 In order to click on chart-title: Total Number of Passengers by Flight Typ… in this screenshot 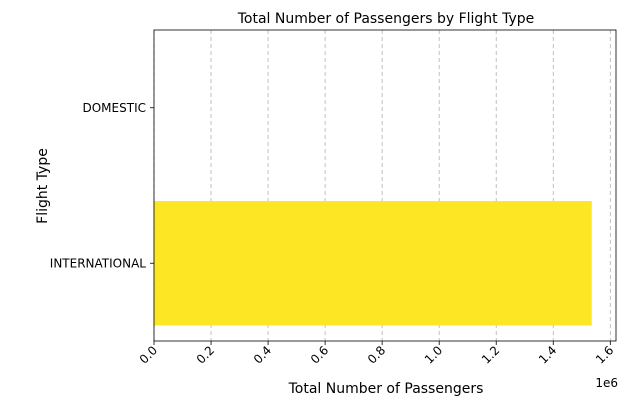, I will do `click(386, 19)`.